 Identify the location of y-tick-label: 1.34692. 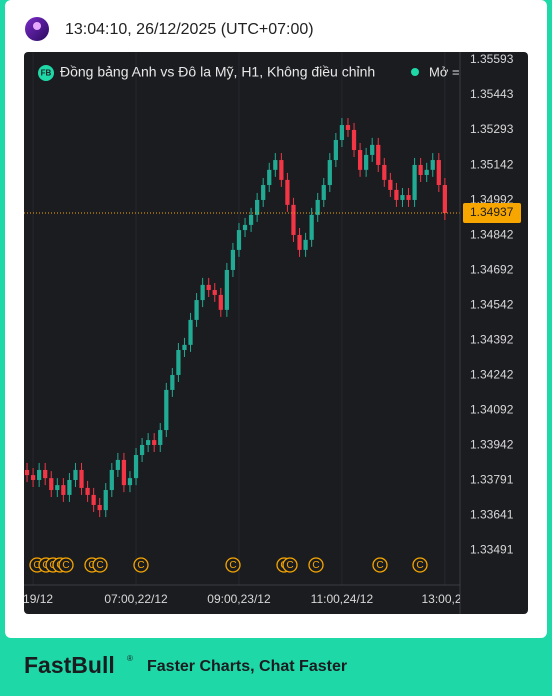
(492, 269).